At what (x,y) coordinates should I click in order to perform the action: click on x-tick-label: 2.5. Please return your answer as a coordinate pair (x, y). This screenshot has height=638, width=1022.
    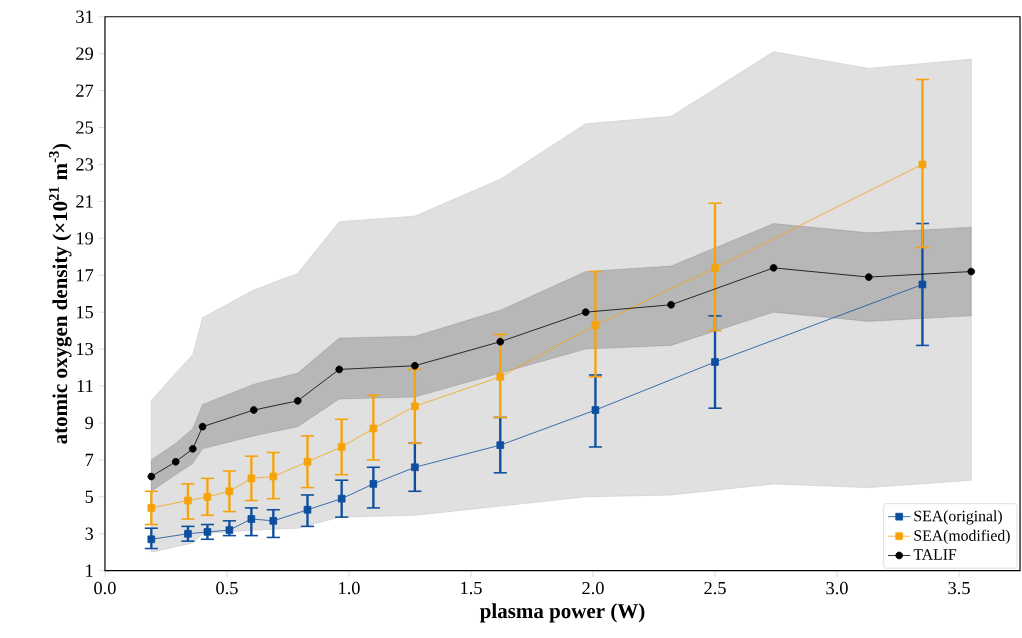
    Looking at the image, I should click on (715, 588).